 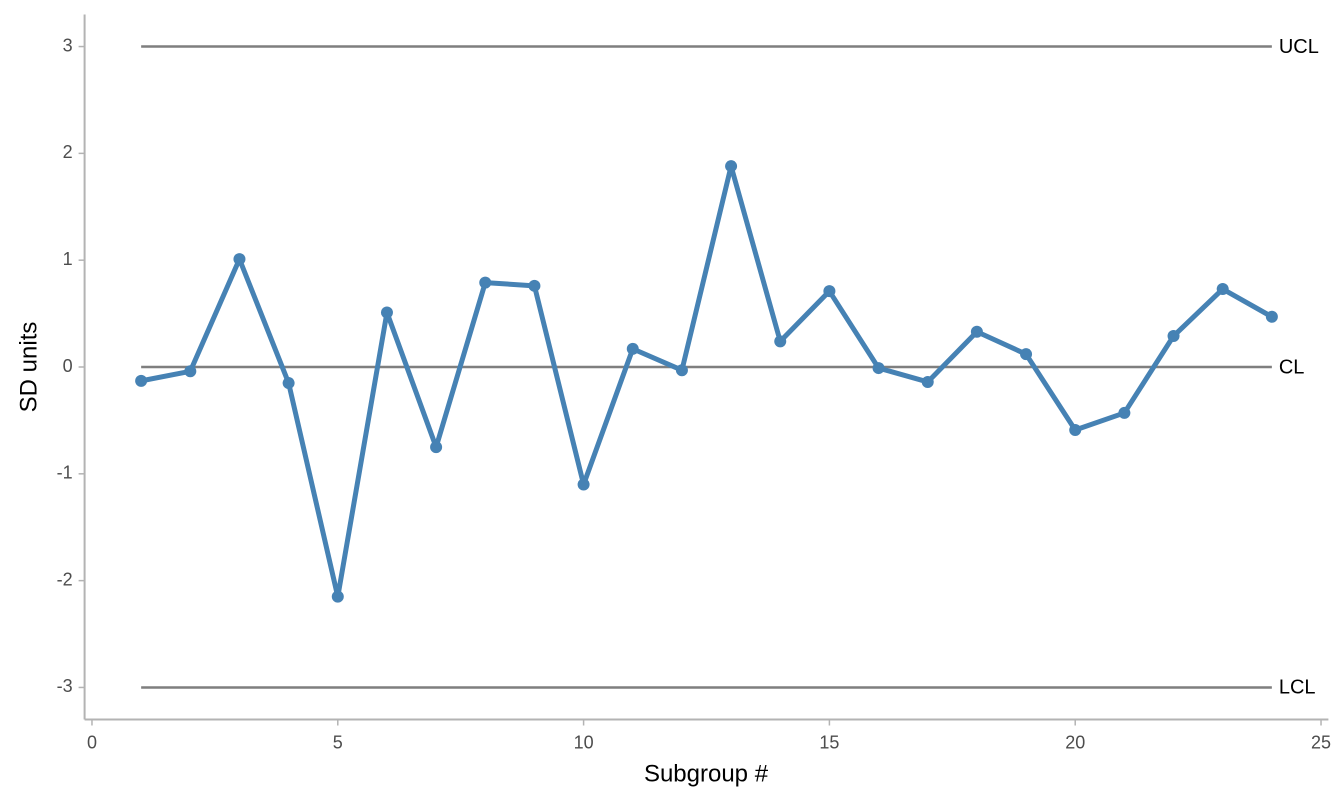 I want to click on y-tick-label: 2, so click(x=68, y=152).